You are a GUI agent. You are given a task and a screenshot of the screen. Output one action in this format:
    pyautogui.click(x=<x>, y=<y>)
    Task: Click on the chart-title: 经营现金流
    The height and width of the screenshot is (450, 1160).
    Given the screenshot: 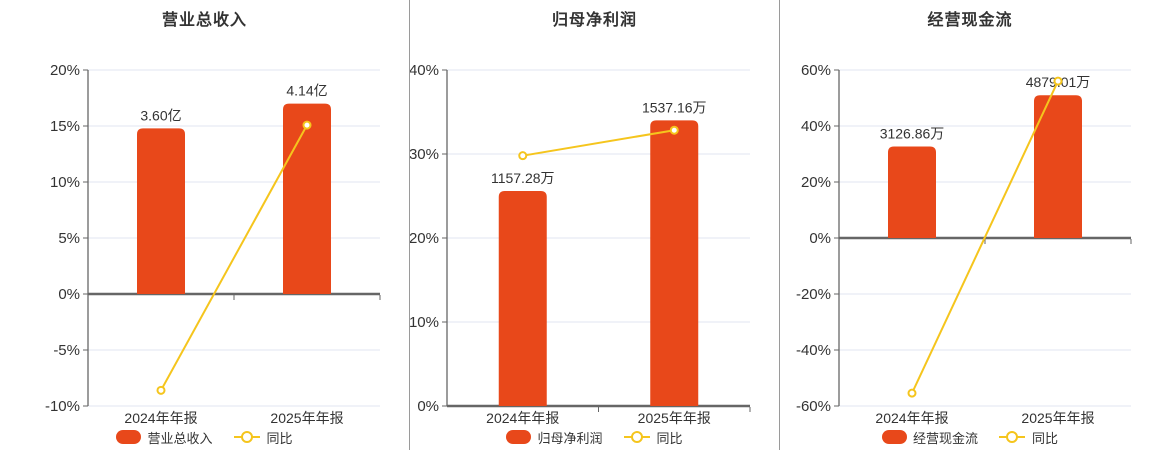 What is the action you would take?
    pyautogui.click(x=970, y=20)
    